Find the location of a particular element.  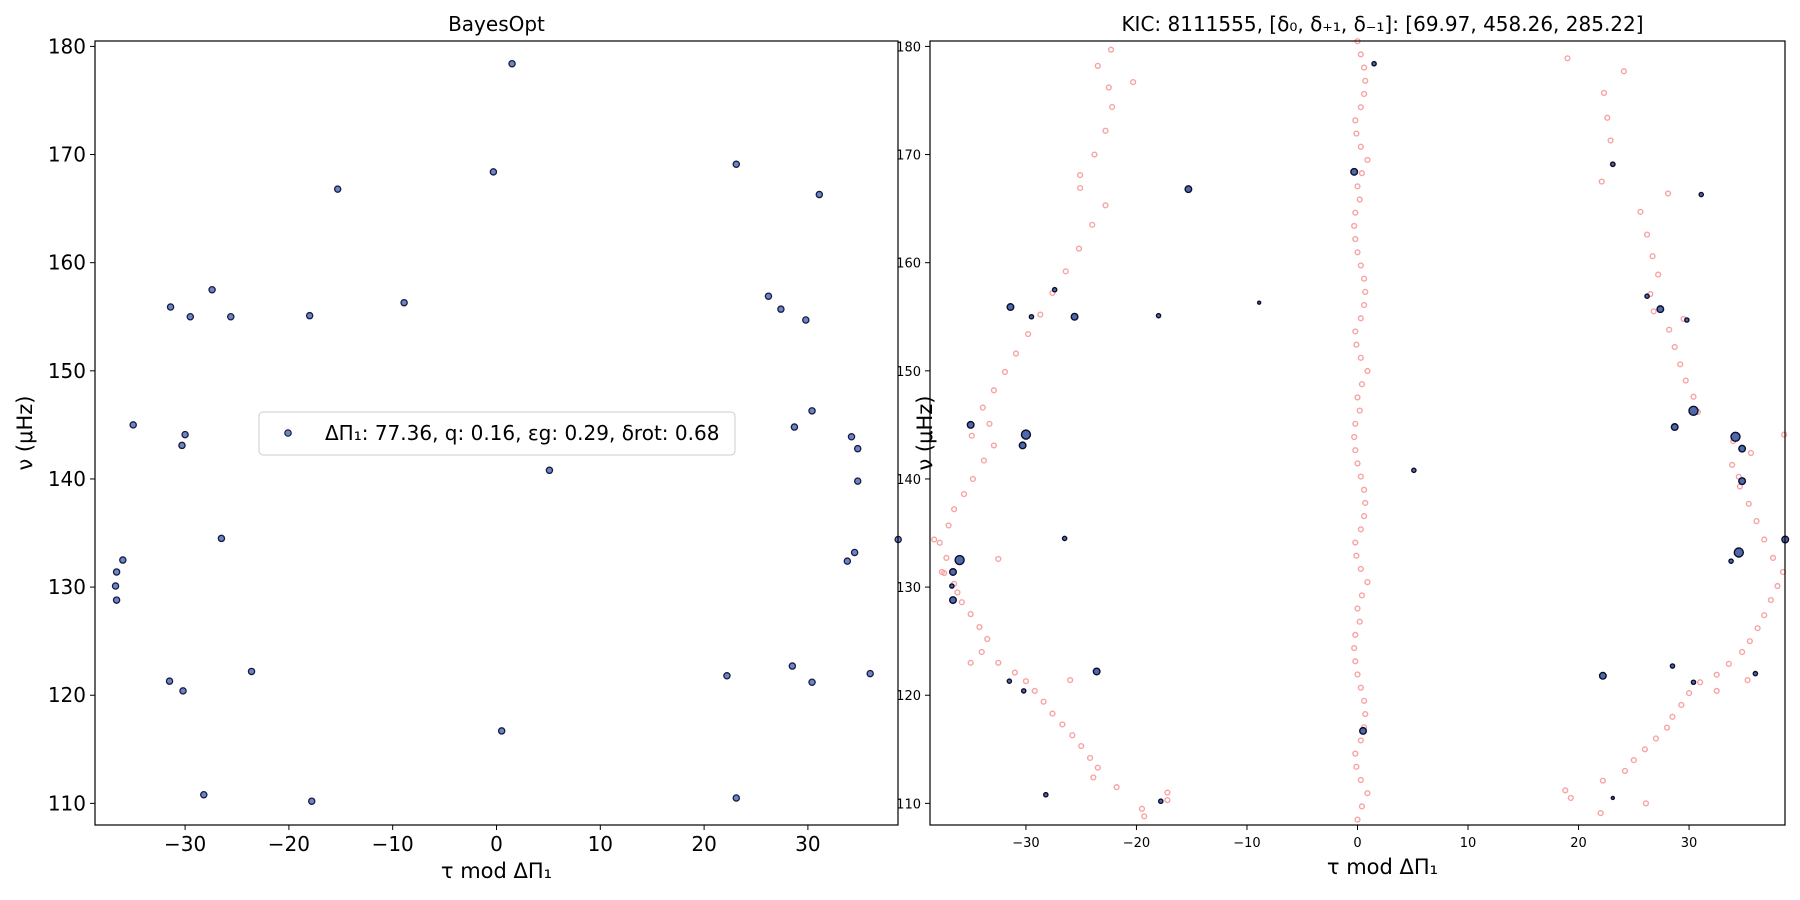

x-tick-label: 0 is located at coordinates (1357, 843).